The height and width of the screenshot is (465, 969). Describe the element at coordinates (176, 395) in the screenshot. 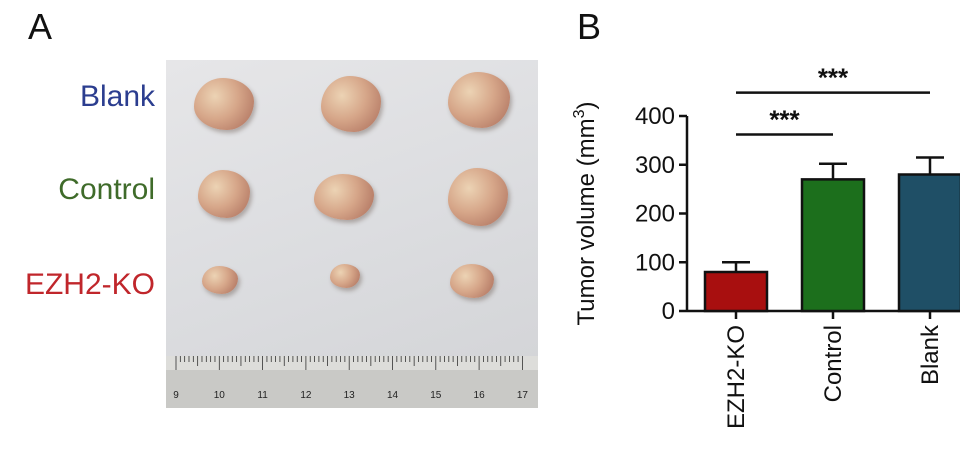

I see `ruler-number: 9` at that location.